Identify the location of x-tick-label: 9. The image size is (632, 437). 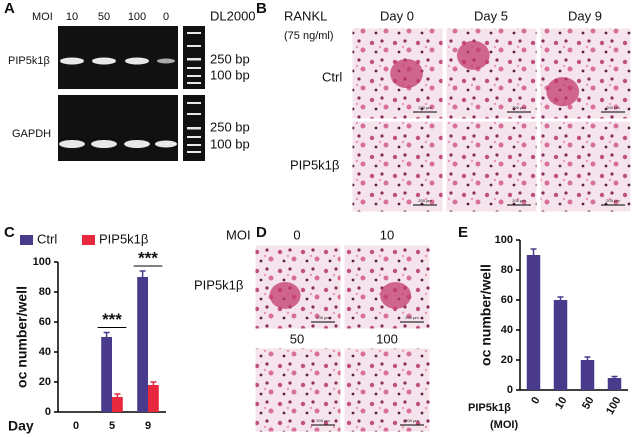
(148, 426).